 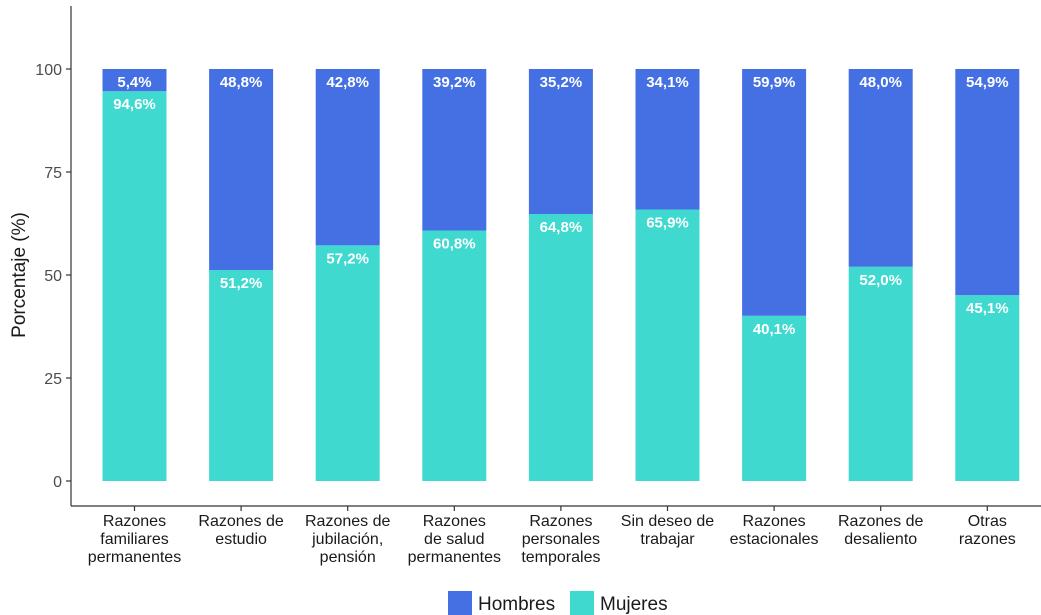 I want to click on legend-label-hombres: Hombres, so click(x=516, y=604).